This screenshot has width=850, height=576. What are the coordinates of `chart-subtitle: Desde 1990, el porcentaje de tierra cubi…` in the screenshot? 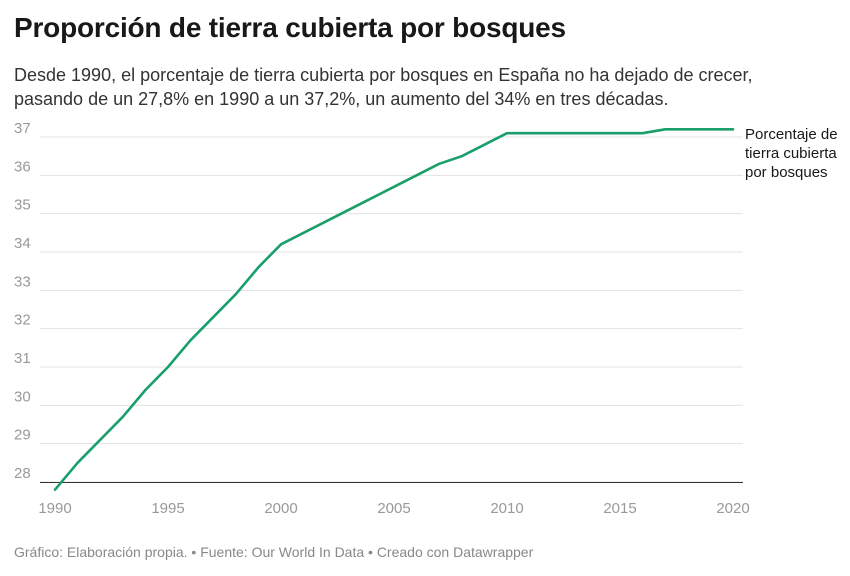 It's located at (383, 87).